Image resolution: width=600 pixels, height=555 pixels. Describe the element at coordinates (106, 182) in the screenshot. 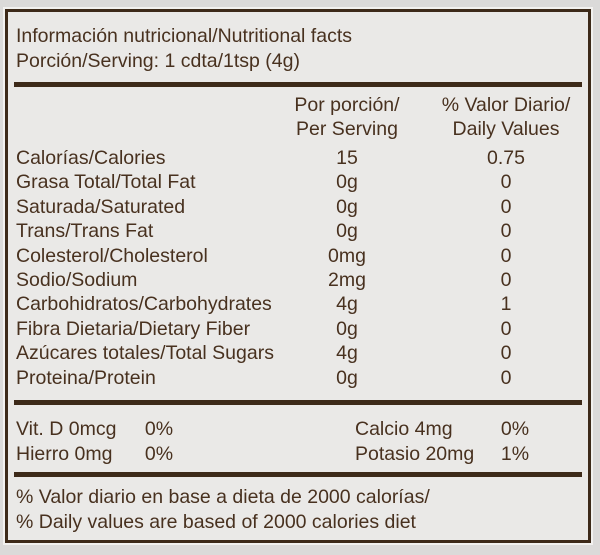

I see `nutrient-name: Grasa Total/Total Fat` at that location.